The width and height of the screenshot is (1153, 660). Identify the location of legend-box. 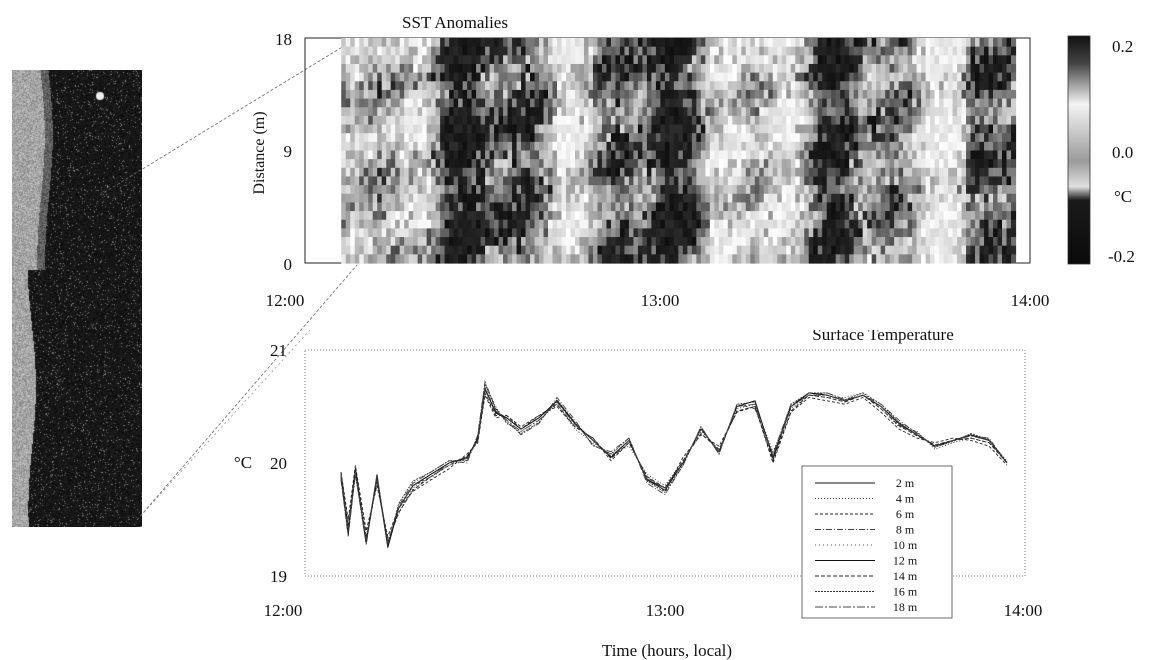
(877, 542).